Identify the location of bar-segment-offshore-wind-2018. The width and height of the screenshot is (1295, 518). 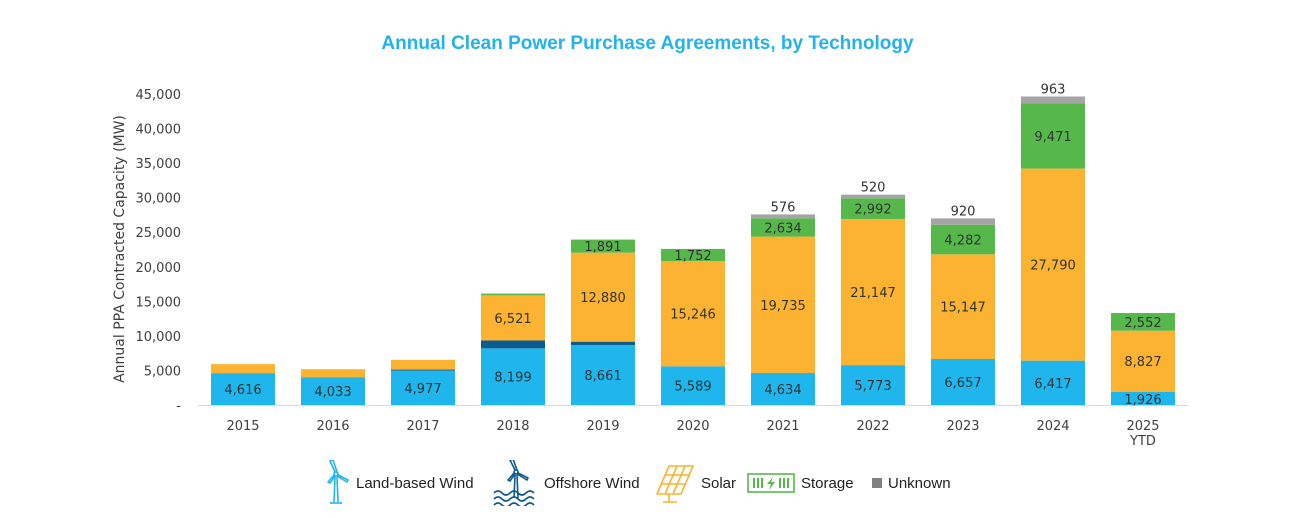
(513, 344).